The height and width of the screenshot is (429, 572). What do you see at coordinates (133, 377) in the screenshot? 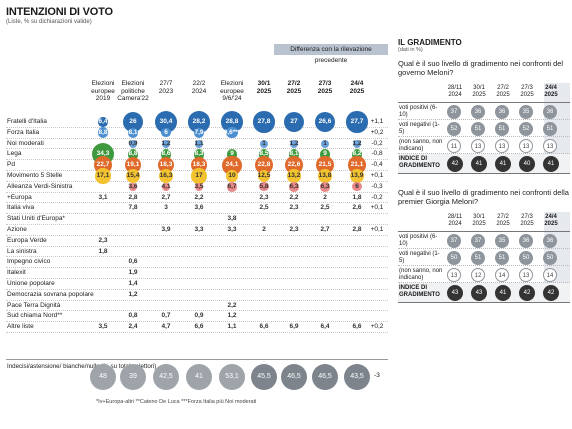
I see `undecided-bubble: 39` at bounding box center [133, 377].